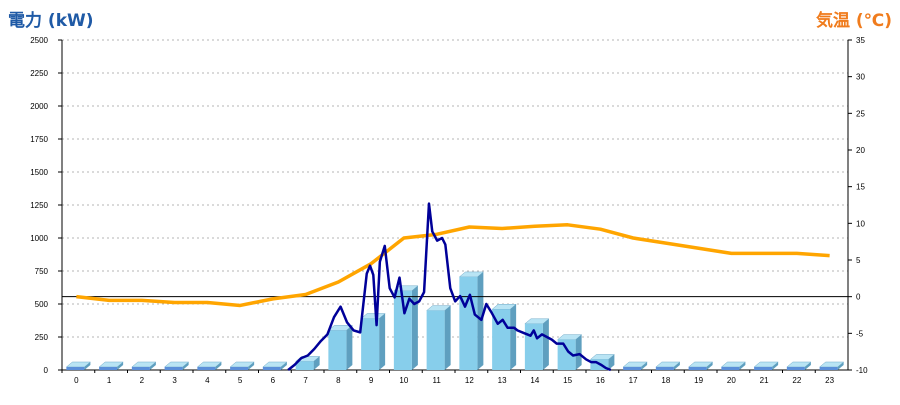 This screenshot has width=900, height=405. I want to click on left-axis-tick-label: 0, so click(46, 370).